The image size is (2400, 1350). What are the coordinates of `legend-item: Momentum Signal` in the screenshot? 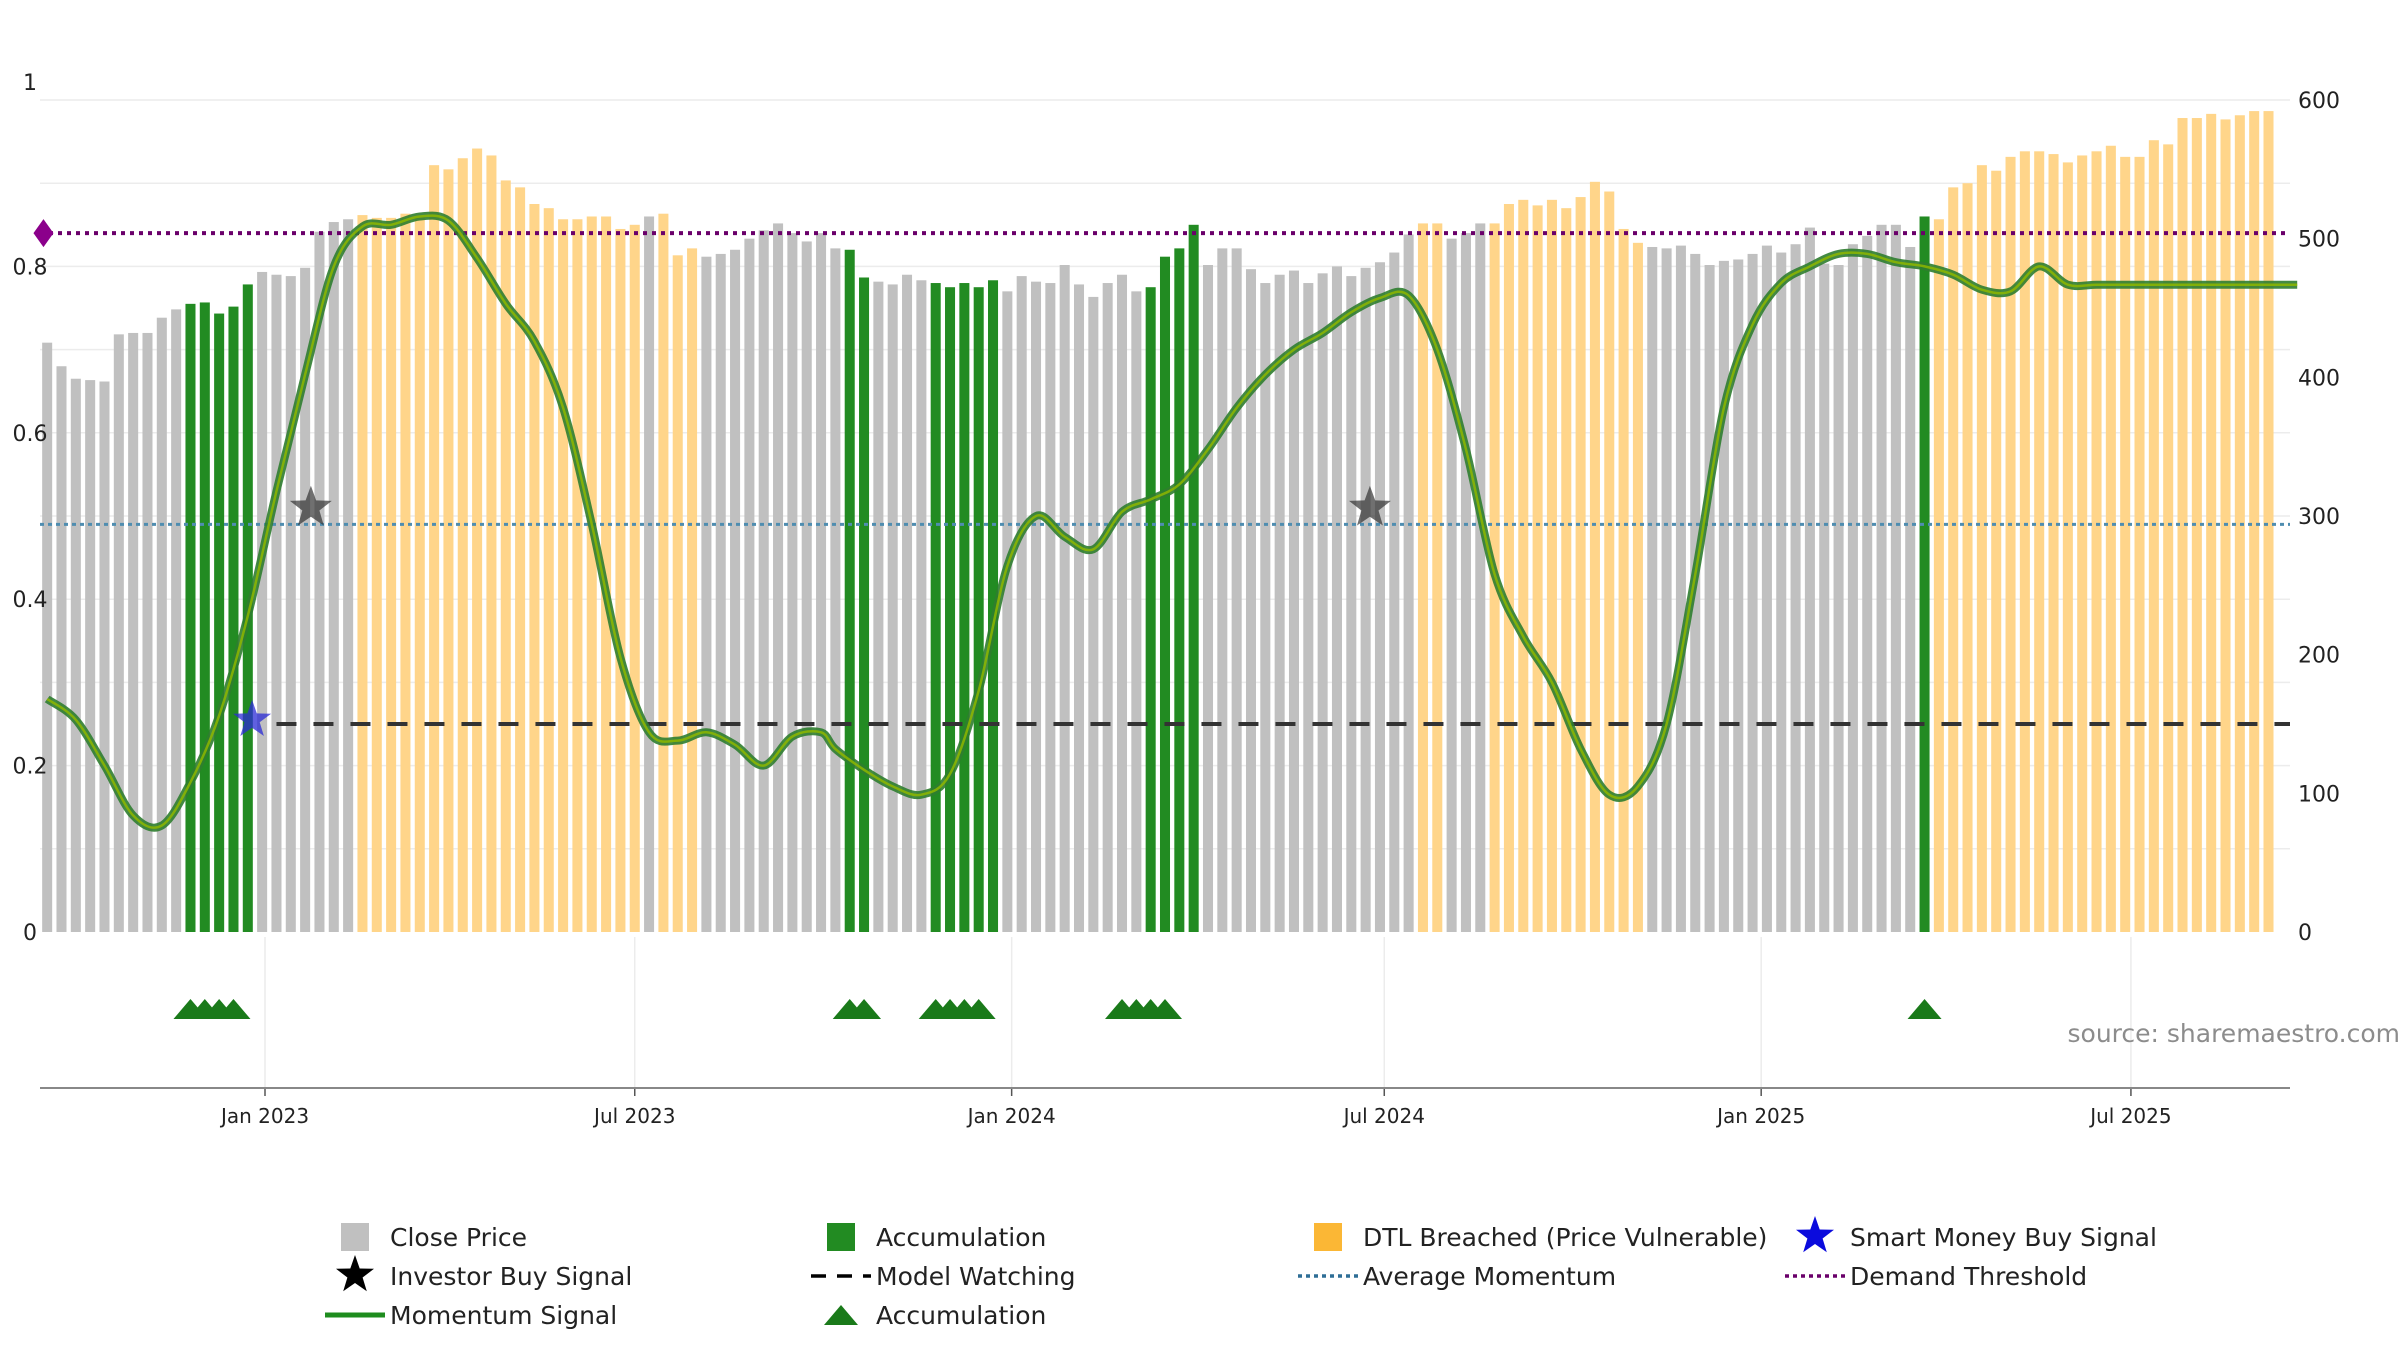 It's located at (471, 1315).